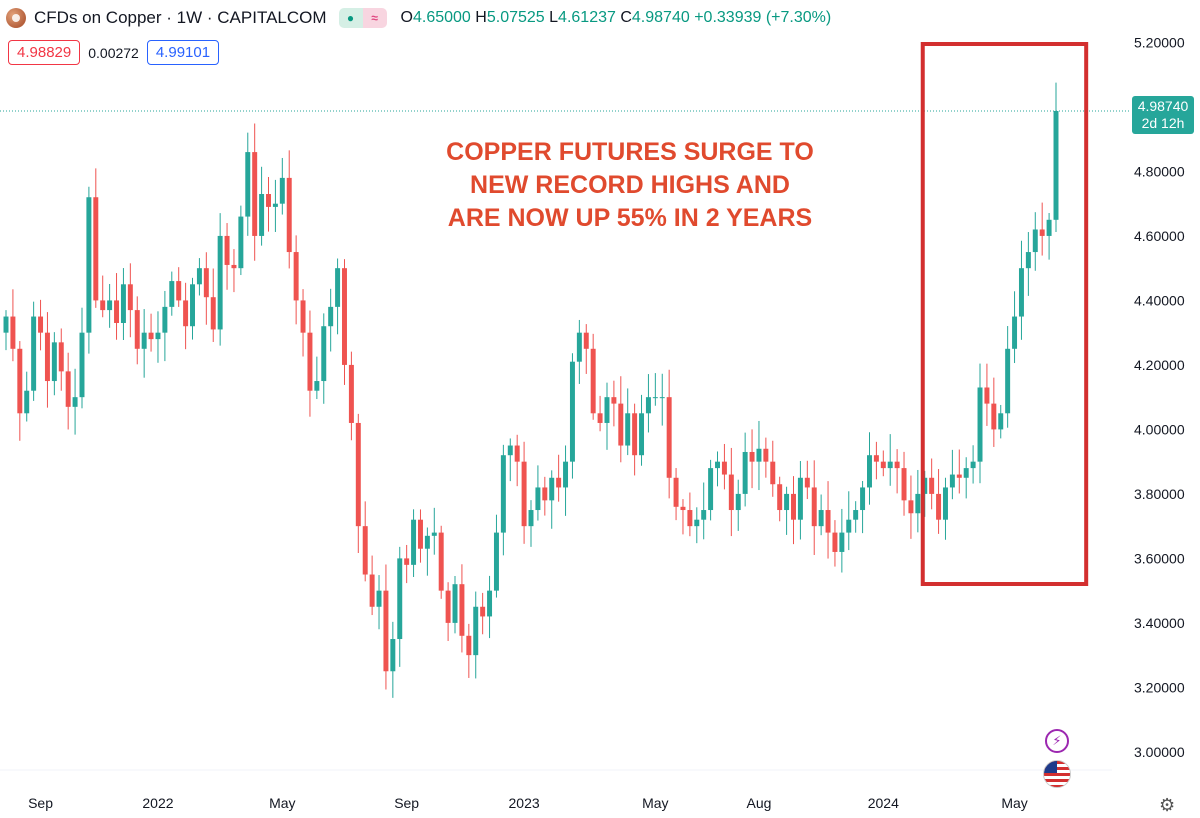 Image resolution: width=1200 pixels, height=818 pixels. Describe the element at coordinates (1159, 558) in the screenshot. I see `y-tick-label: 3.60000` at that location.